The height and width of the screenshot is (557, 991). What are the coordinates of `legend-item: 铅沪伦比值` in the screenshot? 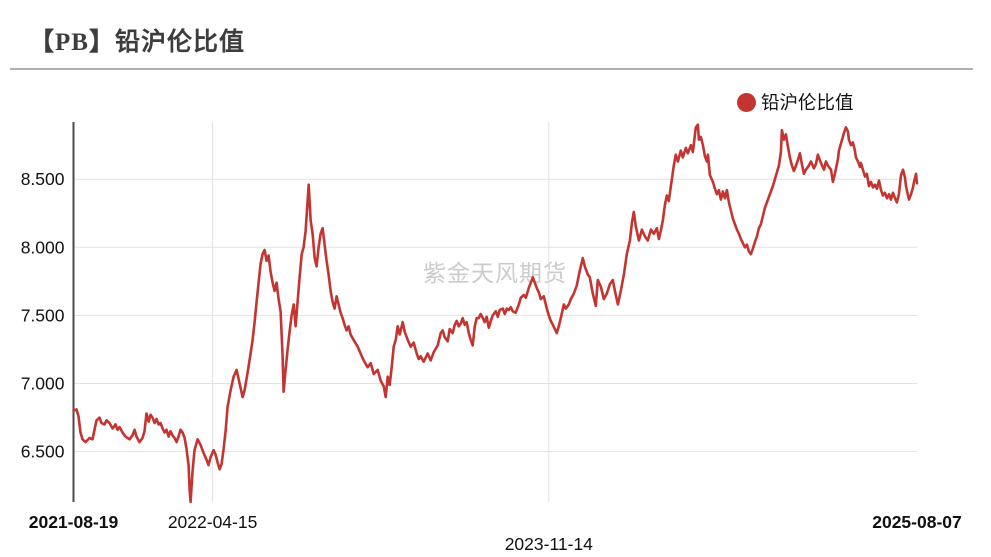 It's located at (795, 102).